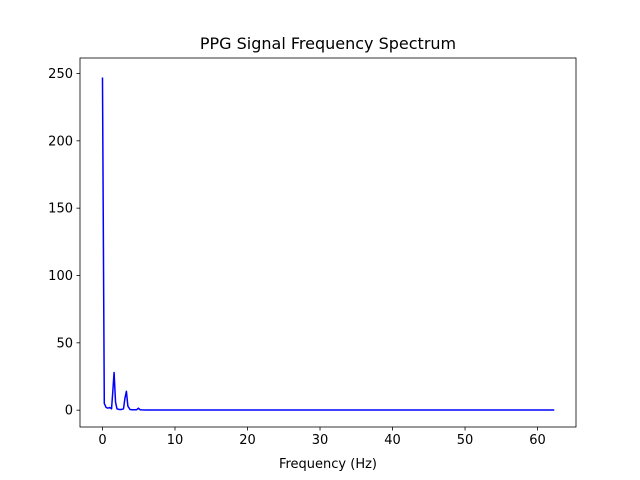 The image size is (640, 480). What do you see at coordinates (328, 464) in the screenshot?
I see `x-axis-label: Frequency (Hz)` at bounding box center [328, 464].